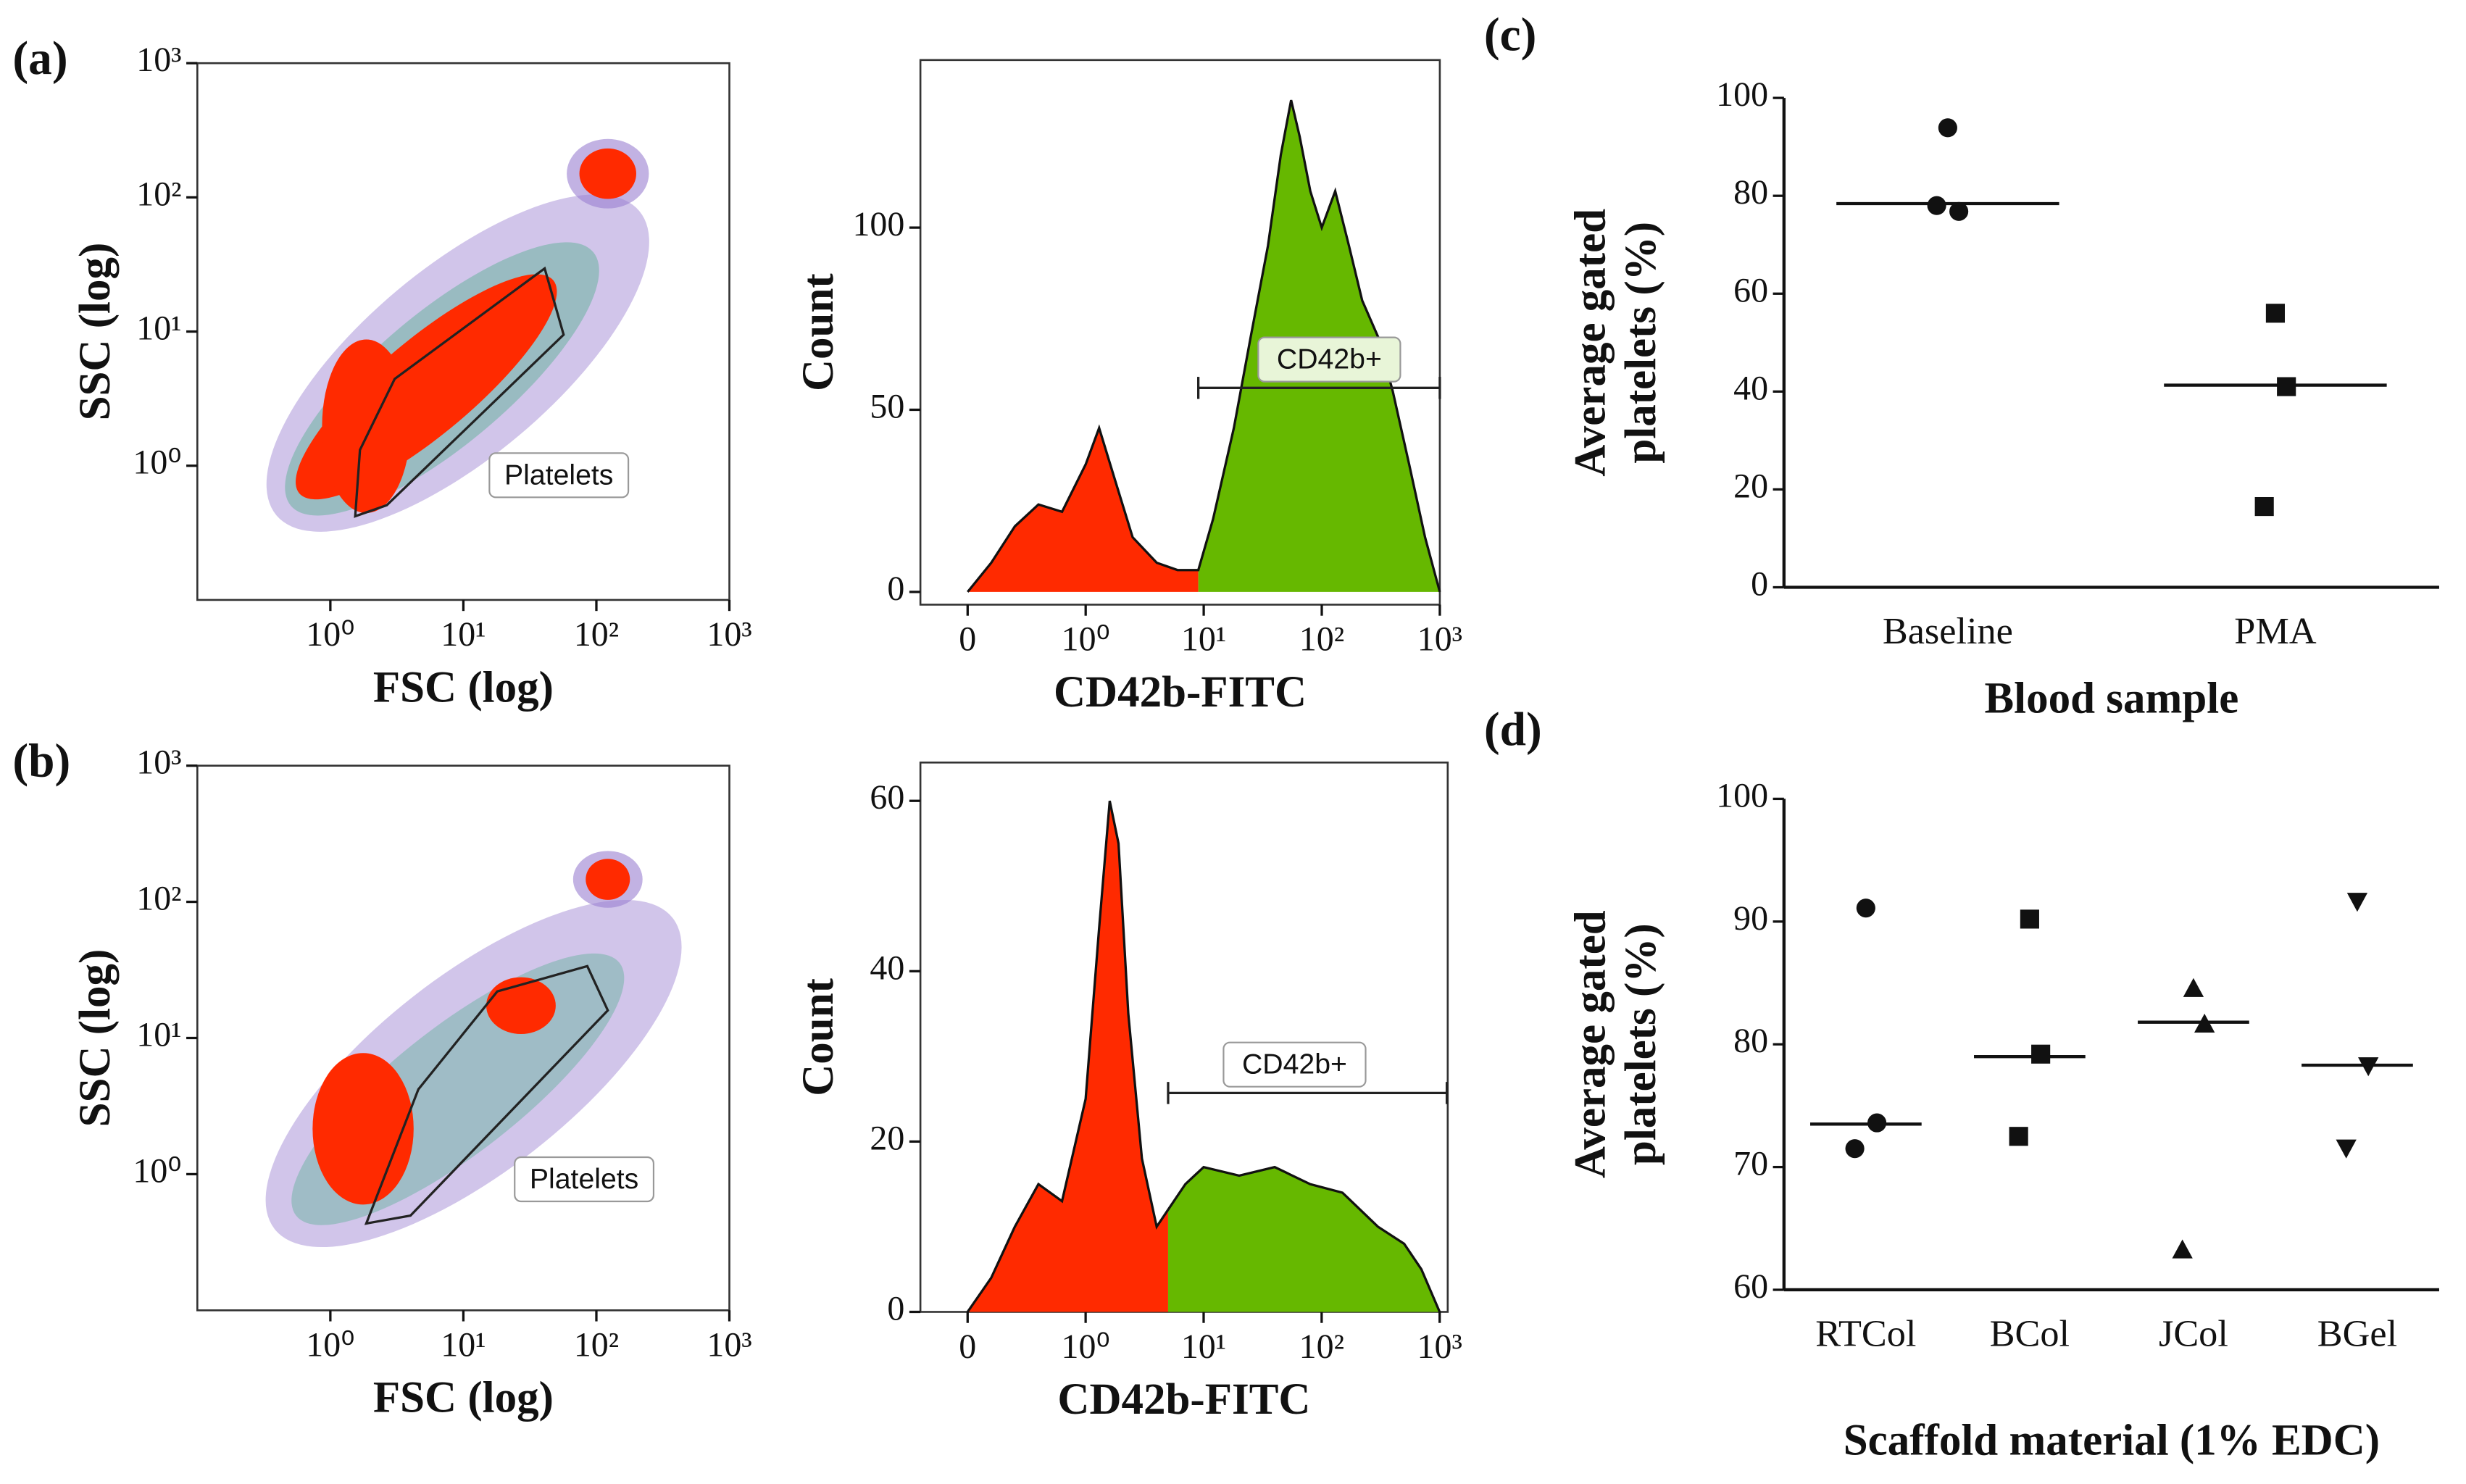 This screenshot has width=2466, height=1484. What do you see at coordinates (2275, 631) in the screenshot?
I see `x-tick-label: PMA` at bounding box center [2275, 631].